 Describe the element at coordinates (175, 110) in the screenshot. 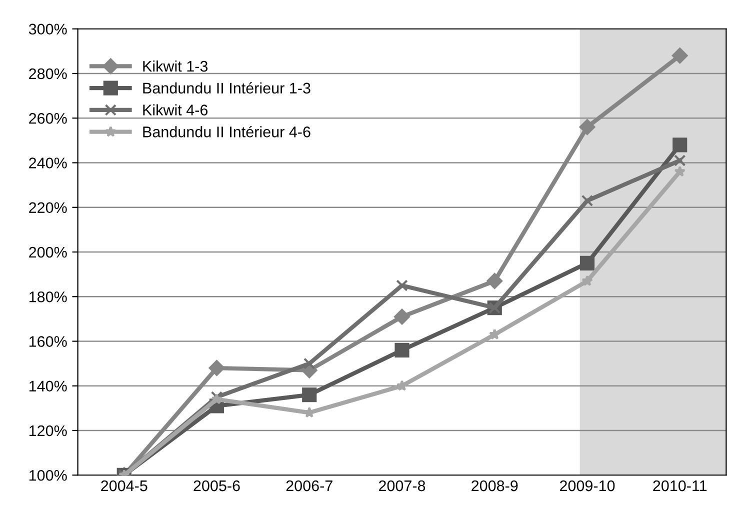

I see `legend-label: Kikwit 4-6` at that location.